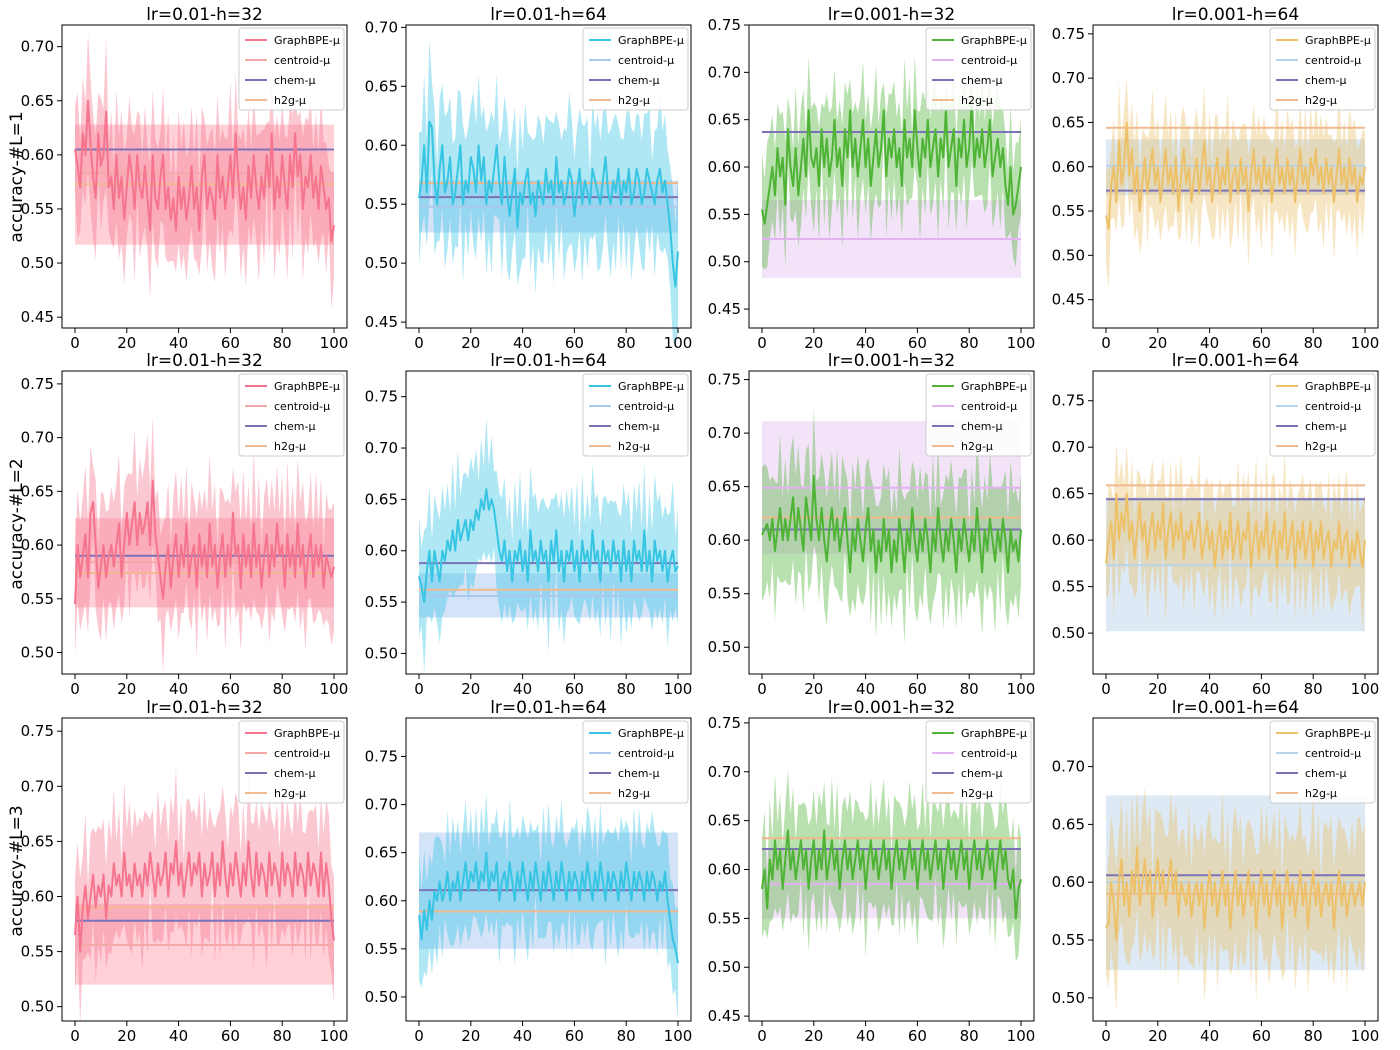  I want to click on chart-title: lr=0.01-h=32, so click(204, 15).